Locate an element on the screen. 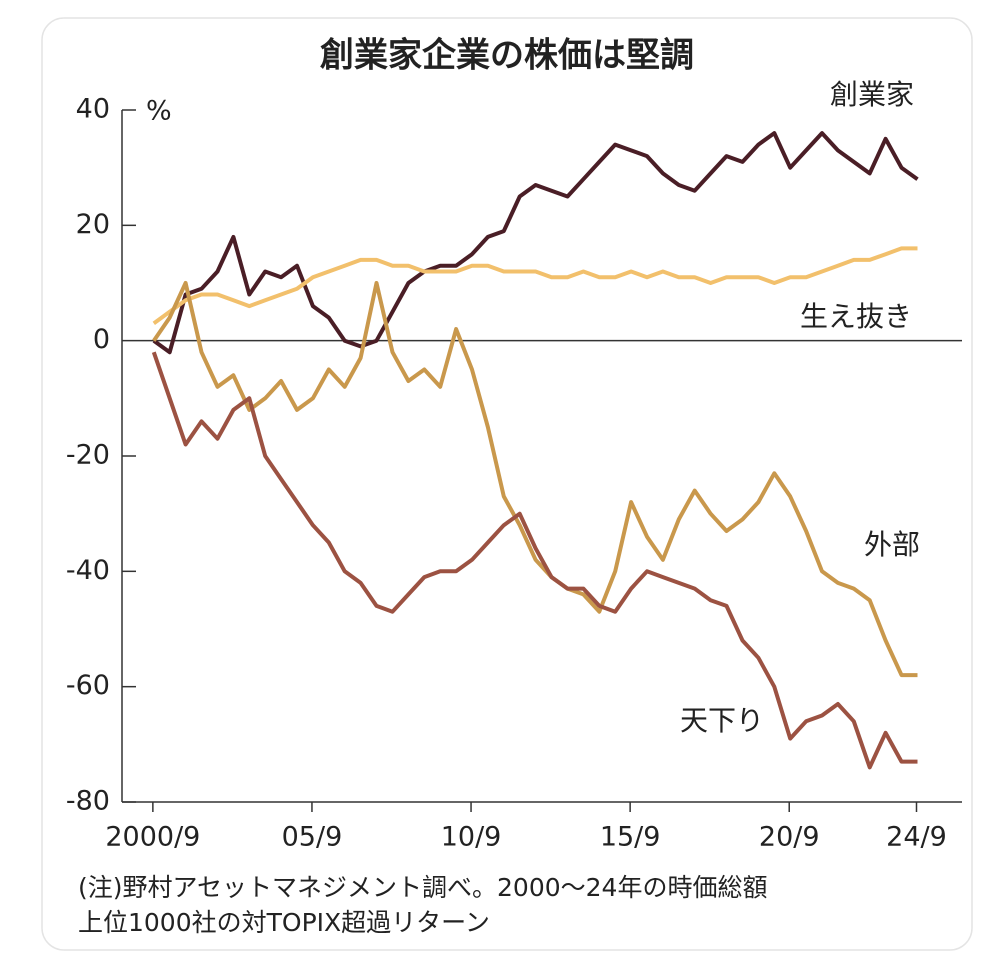 The image size is (1001, 976). x-tick-label: 15/9 is located at coordinates (630, 837).